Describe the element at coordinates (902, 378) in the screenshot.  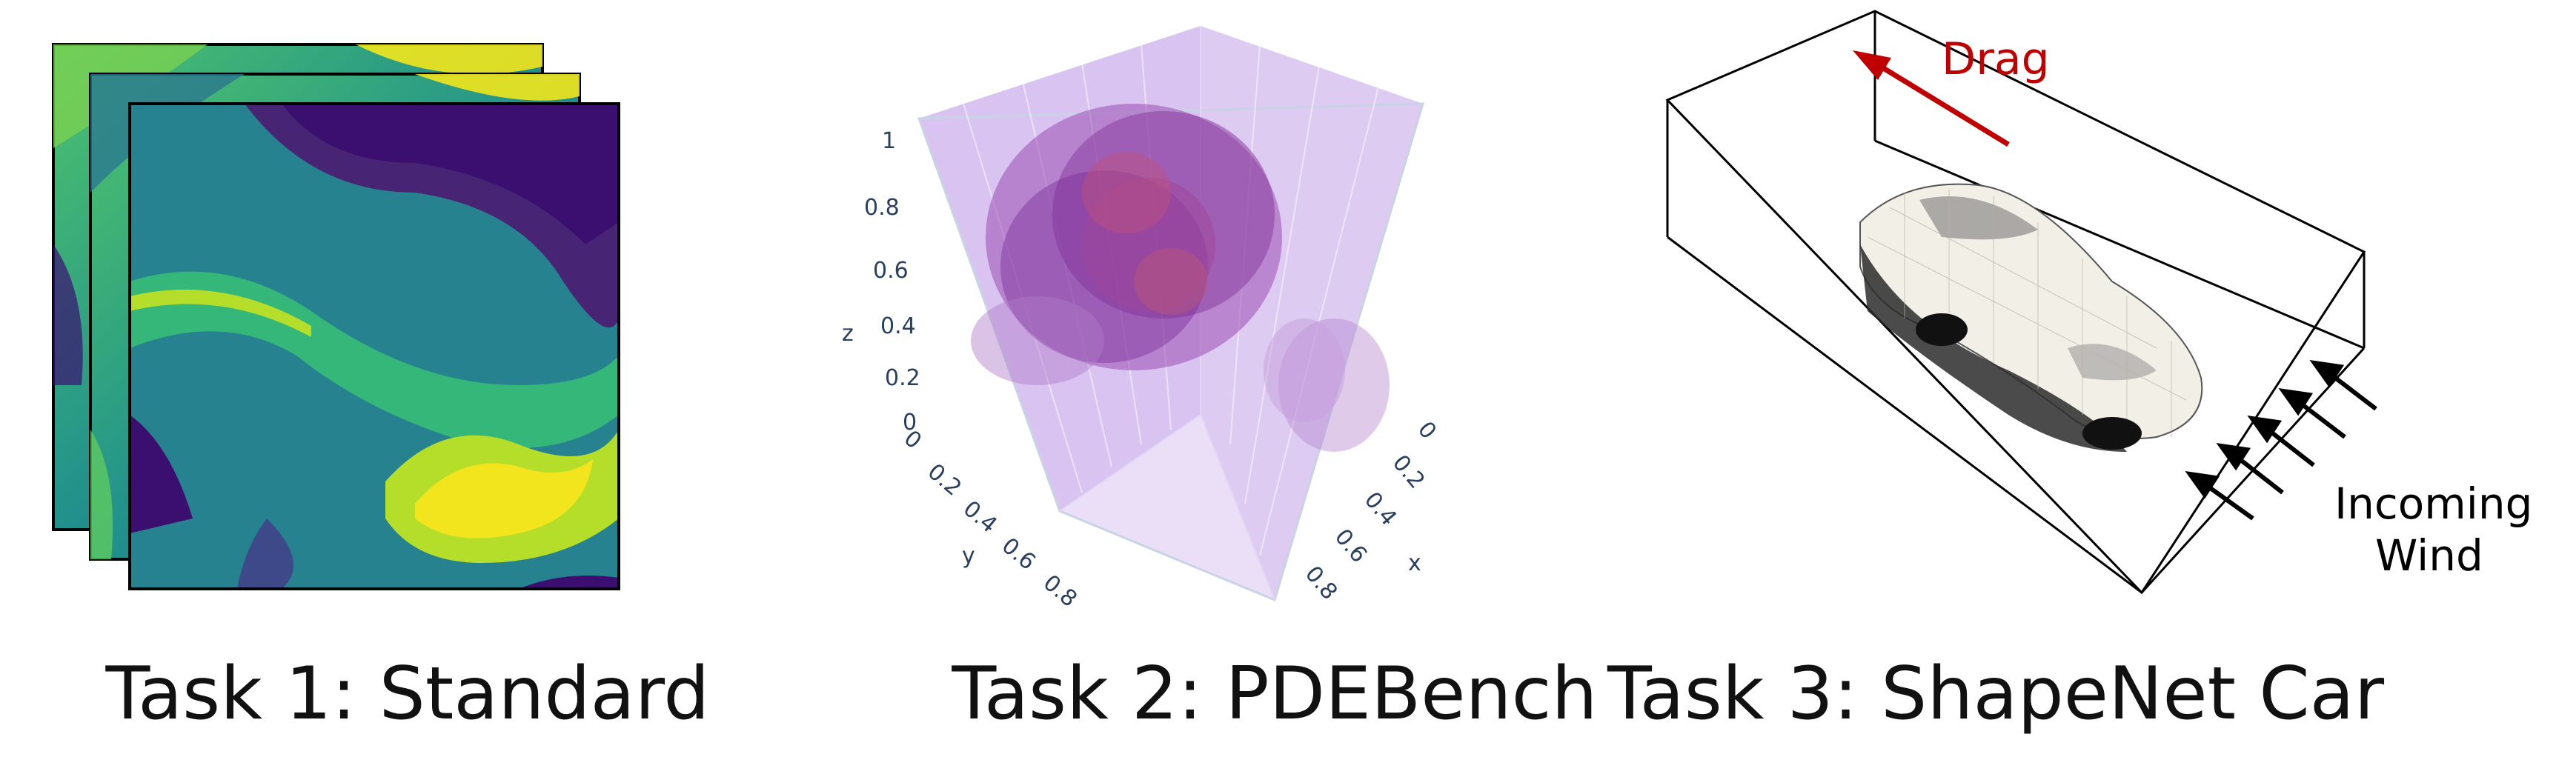
I see `z-tick-1: 0.2` at that location.